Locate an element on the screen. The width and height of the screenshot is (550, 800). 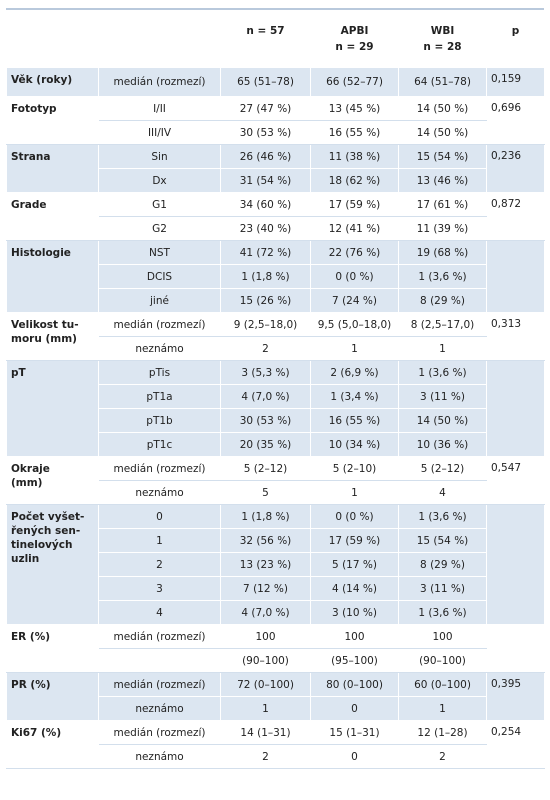
subcategory: Sin is located at coordinates (159, 156).